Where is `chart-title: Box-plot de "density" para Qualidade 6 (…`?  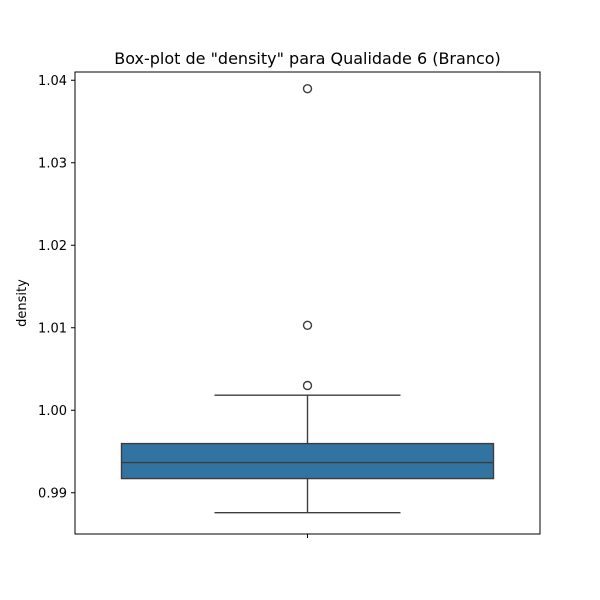
chart-title: Box-plot de "density" para Qualidade 6 (… is located at coordinates (307, 58).